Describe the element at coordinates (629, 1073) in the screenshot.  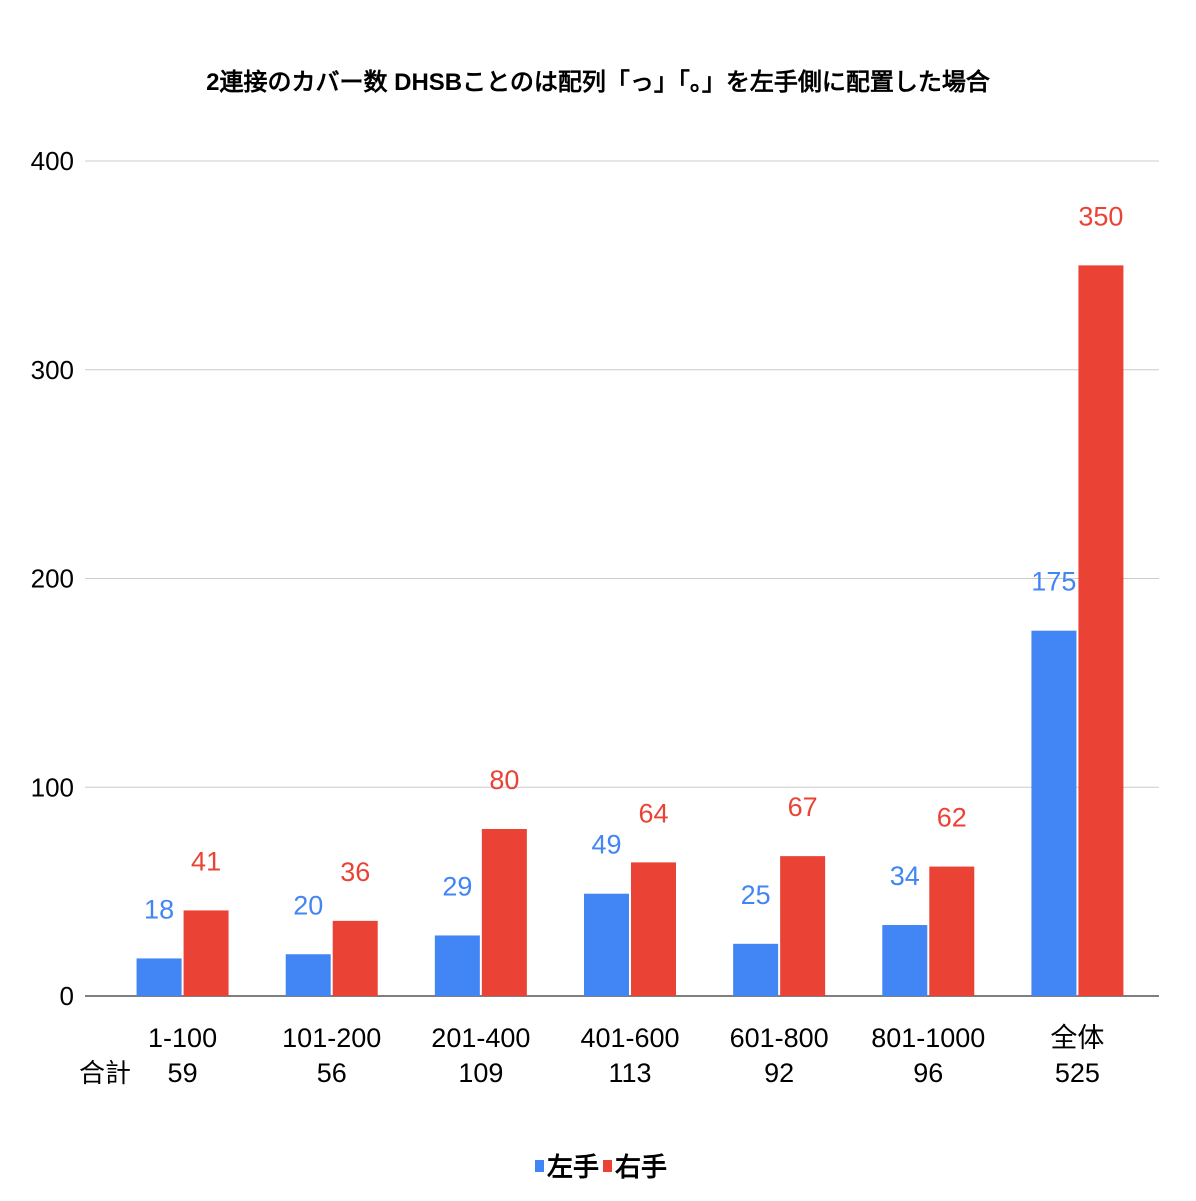
I see `category-total-label: 113` at that location.